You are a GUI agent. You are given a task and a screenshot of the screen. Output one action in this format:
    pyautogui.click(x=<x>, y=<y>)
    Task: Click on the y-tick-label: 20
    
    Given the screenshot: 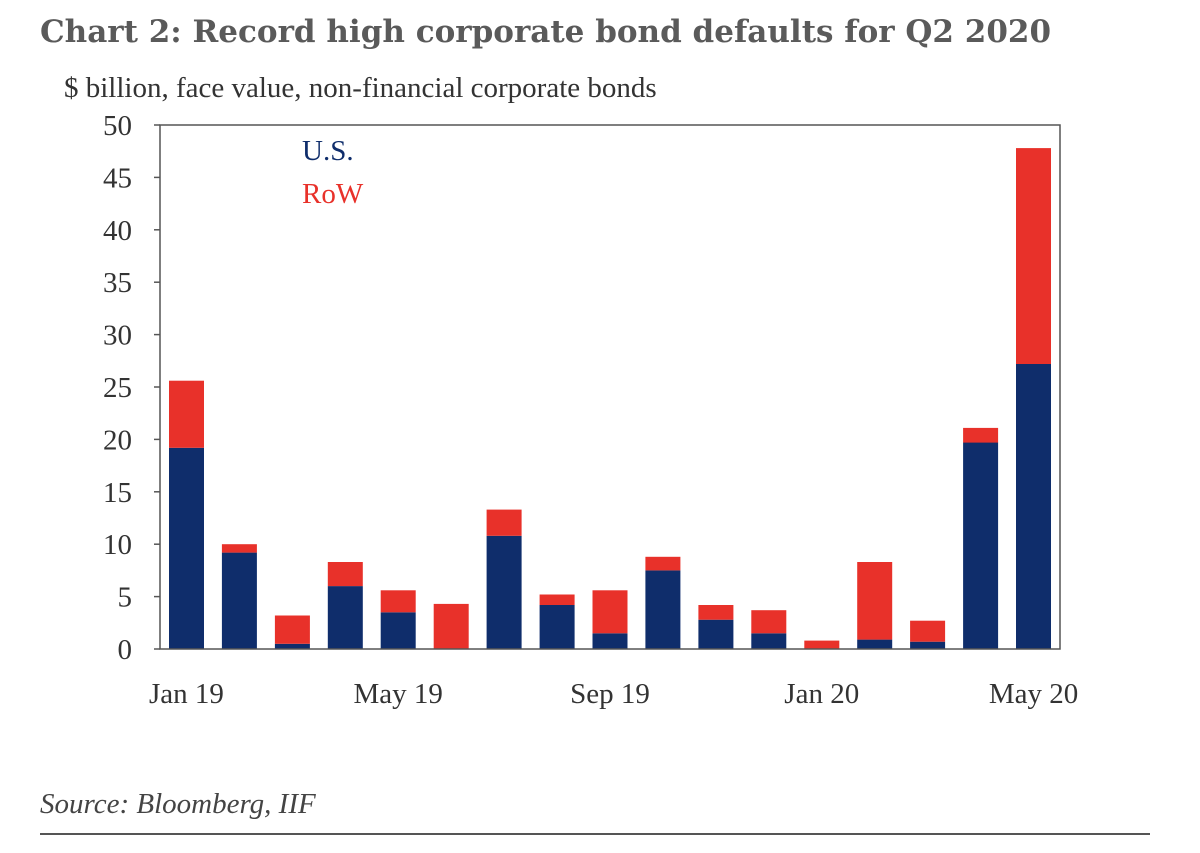 What is the action you would take?
    pyautogui.click(x=117, y=440)
    